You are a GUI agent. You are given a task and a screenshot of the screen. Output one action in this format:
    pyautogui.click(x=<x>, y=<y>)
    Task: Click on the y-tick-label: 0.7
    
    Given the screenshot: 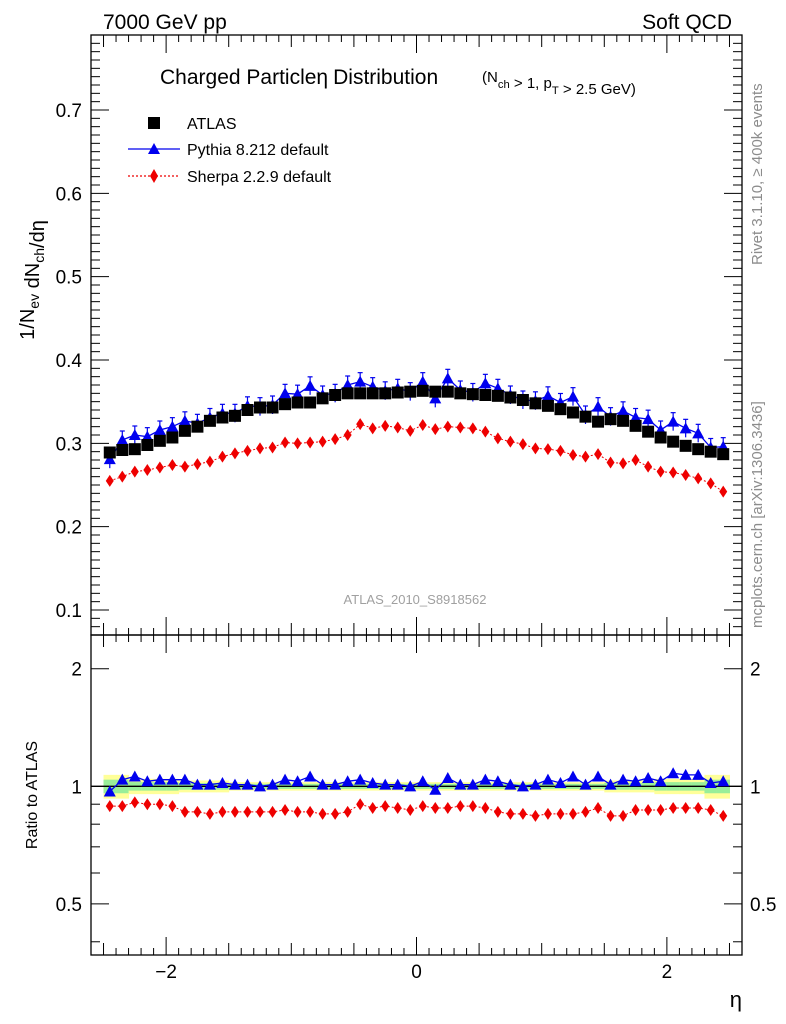 What is the action you would take?
    pyautogui.click(x=69, y=111)
    